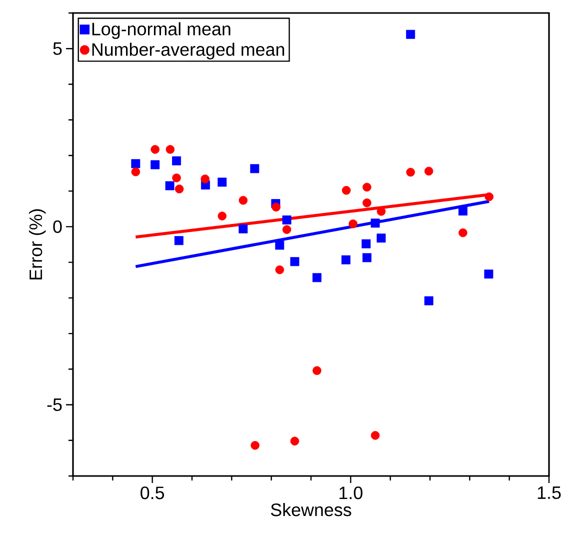  What do you see at coordinates (549, 493) in the screenshot?
I see `x-tick-label: 1.5` at bounding box center [549, 493].